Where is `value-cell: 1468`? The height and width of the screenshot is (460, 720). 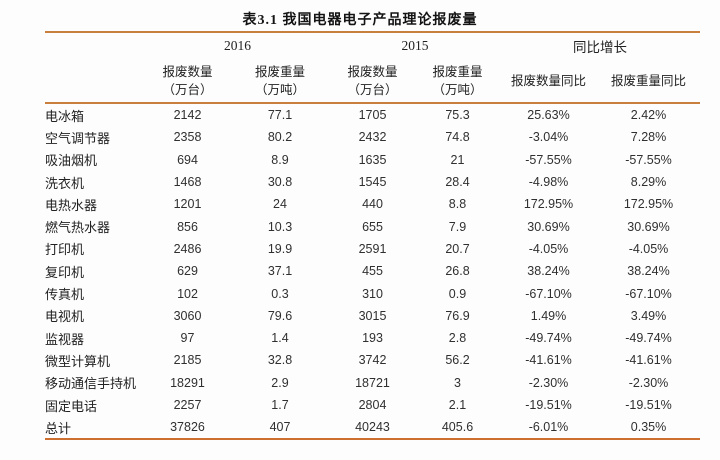 value-cell: 1468 is located at coordinates (187, 182).